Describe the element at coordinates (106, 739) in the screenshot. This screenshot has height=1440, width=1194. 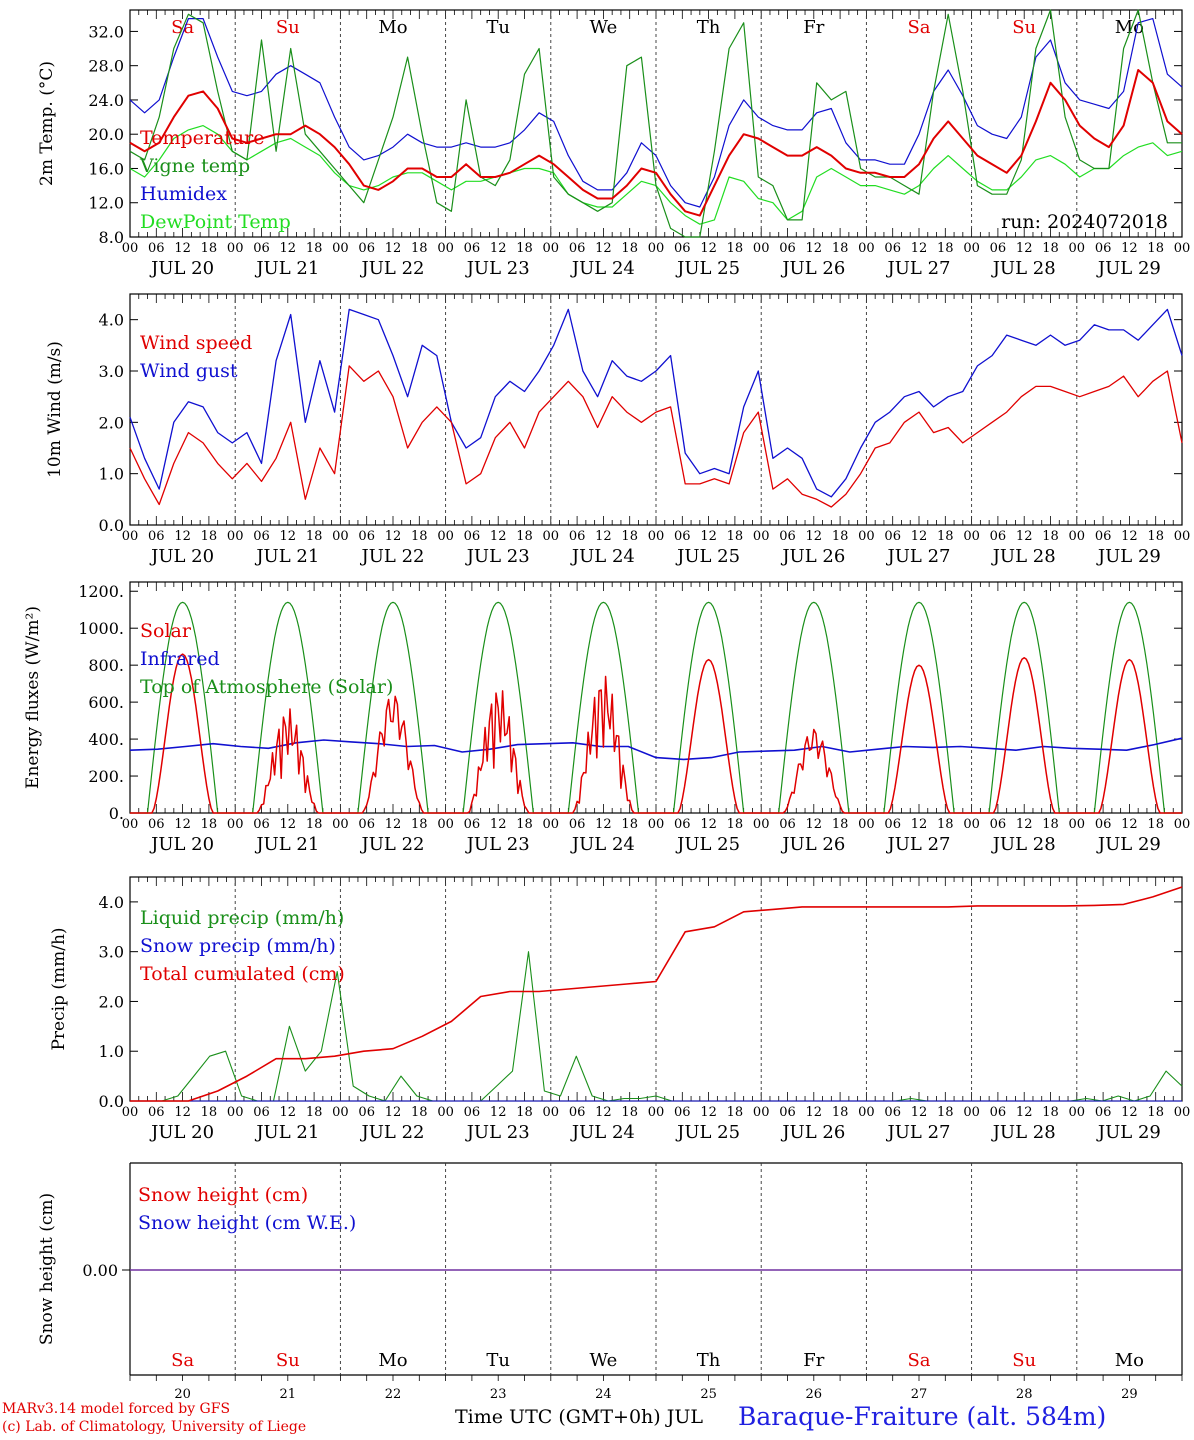
I see `y-tick-label: 400.` at that location.